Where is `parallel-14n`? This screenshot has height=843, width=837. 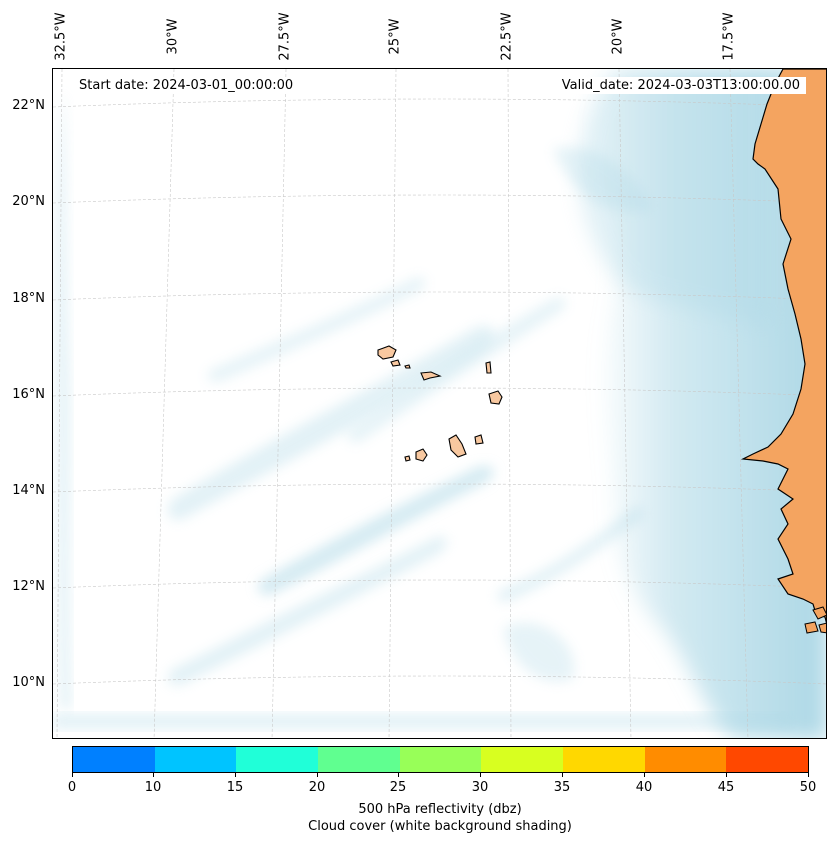
parallel-14n is located at coordinates (439, 488).